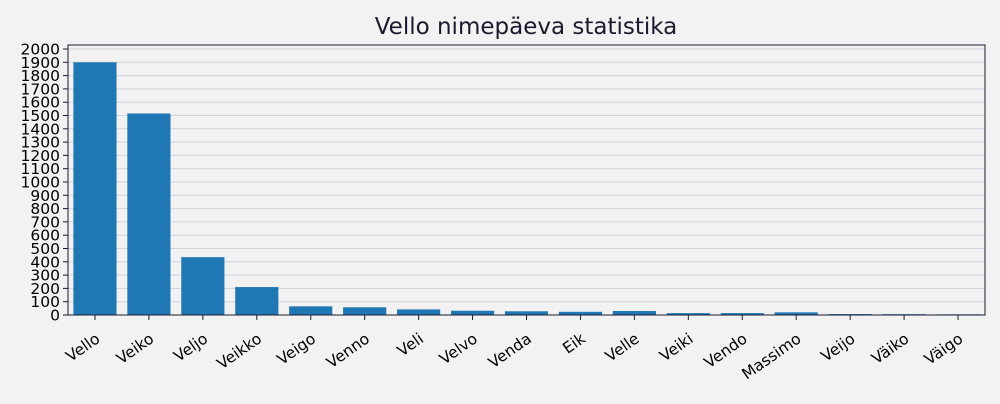 The height and width of the screenshot is (404, 1000). I want to click on x-tick-label: Veikko, so click(239, 352).